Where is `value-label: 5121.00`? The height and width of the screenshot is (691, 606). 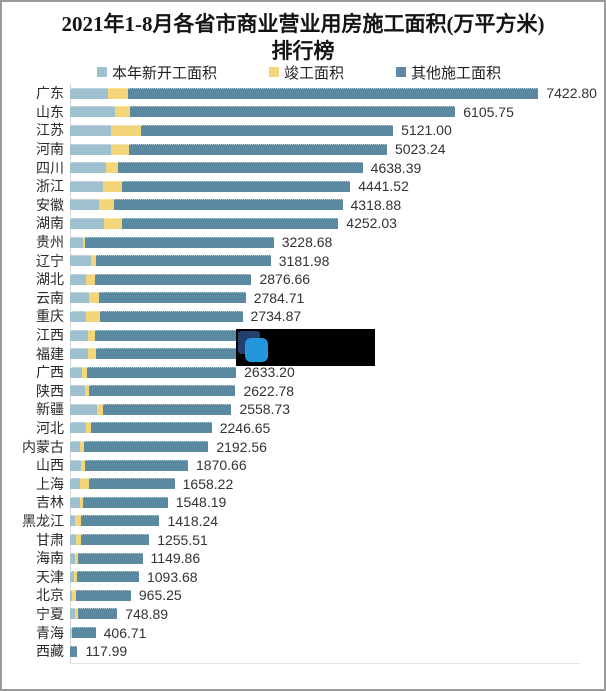 value-label: 5121.00 is located at coordinates (426, 130).